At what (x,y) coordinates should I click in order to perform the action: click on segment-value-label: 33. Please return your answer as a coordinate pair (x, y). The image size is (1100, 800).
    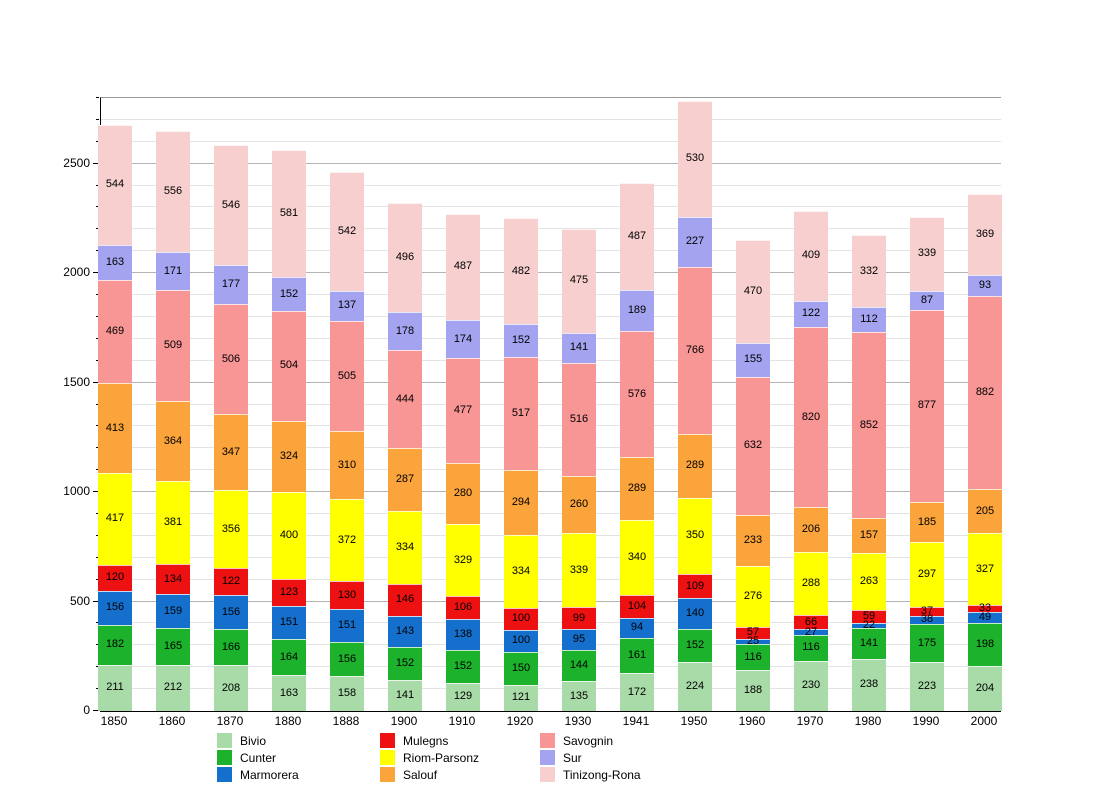
    Looking at the image, I should click on (985, 608).